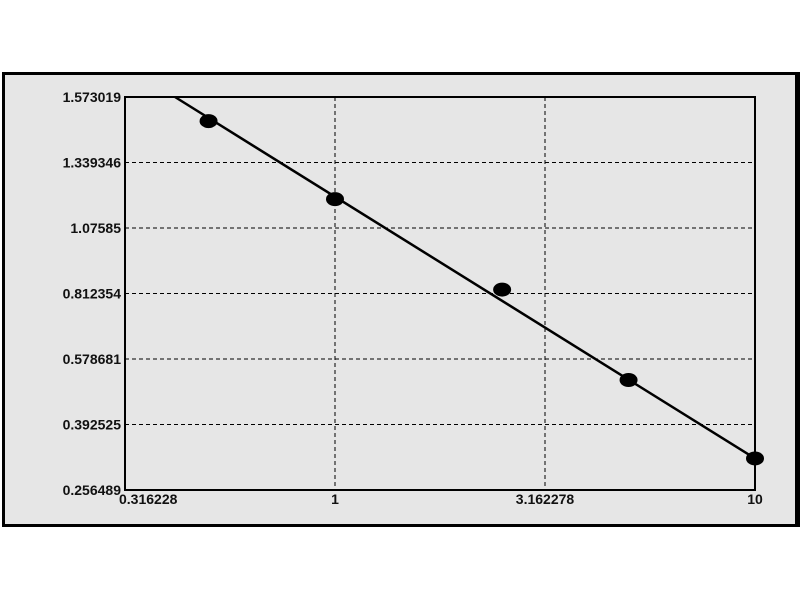 The width and height of the screenshot is (800, 600). Describe the element at coordinates (148, 499) in the screenshot. I see `x-tick-label: 0.316228` at that location.